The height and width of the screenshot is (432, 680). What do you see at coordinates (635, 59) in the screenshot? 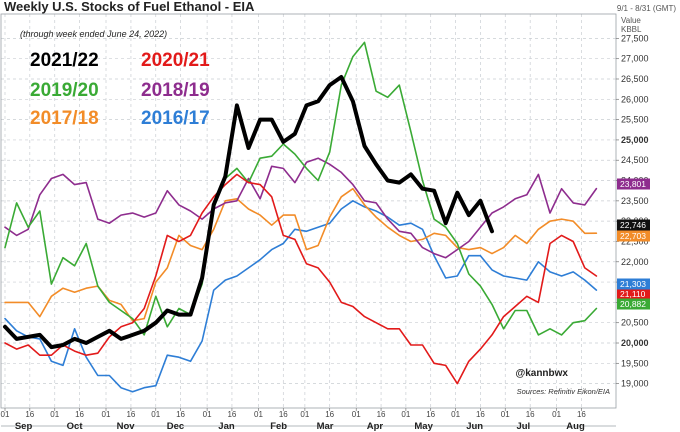
I see `y-tick-label: 27,000` at bounding box center [635, 59].